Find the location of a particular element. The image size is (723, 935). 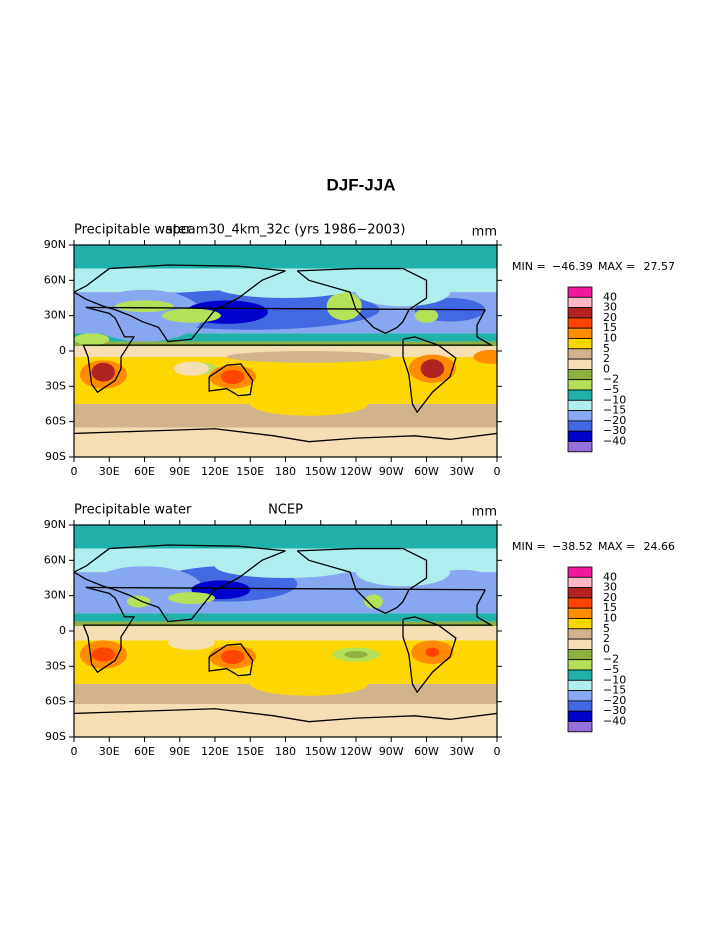

x-tick-label: 150E is located at coordinates (250, 471).